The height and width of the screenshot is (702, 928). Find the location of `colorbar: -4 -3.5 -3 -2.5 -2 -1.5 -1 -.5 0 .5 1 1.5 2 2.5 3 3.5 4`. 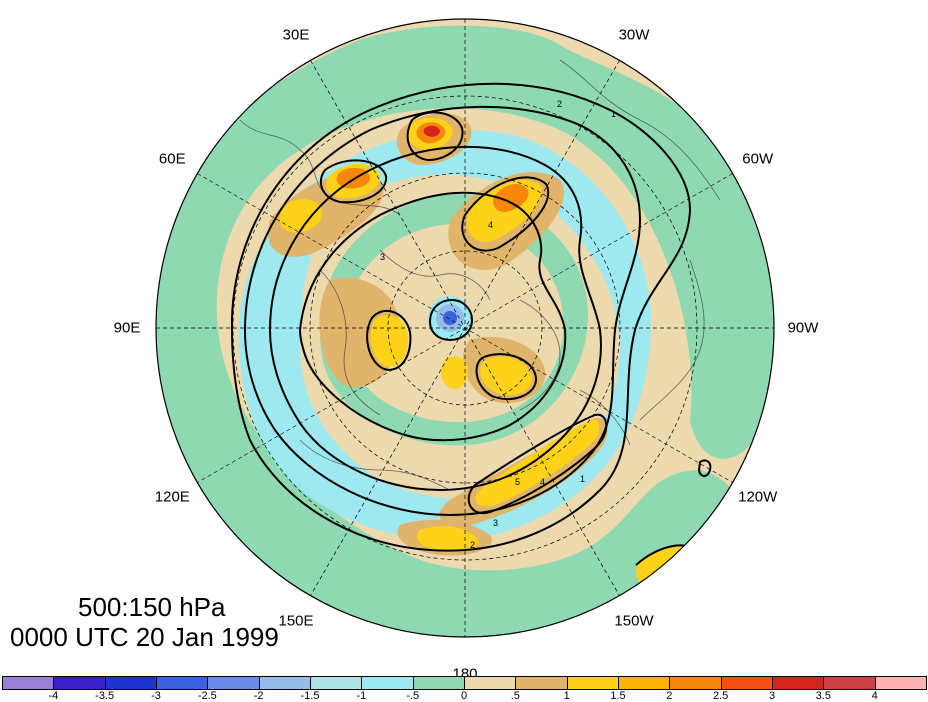

colorbar: -4 -3.5 -3 -2.5 -2 -1.5 -1 -.5 0 .5 1 1.5 2 2.5 3 3.5 4 is located at coordinates (464, 688).